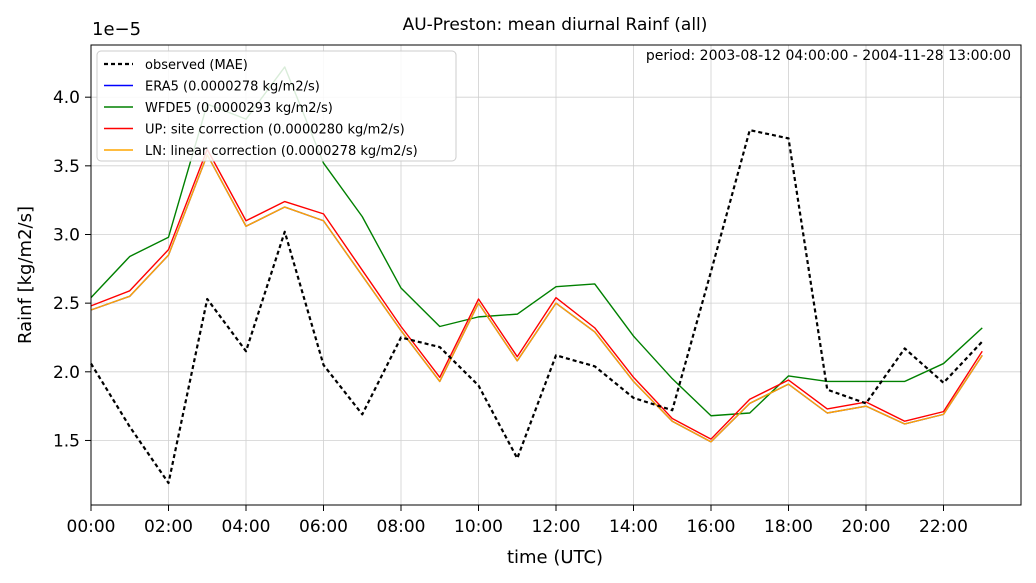  What do you see at coordinates (66, 167) in the screenshot?
I see `y-tick-label: 3.5` at bounding box center [66, 167].